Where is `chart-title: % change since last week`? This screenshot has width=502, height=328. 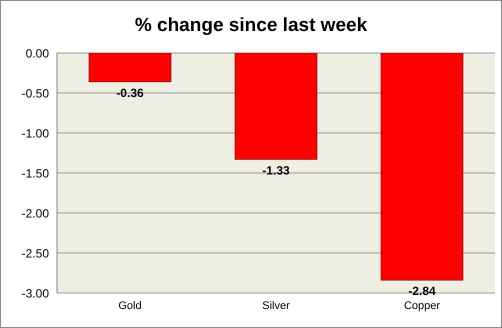 chart-title: % change since last week is located at coordinates (251, 26).